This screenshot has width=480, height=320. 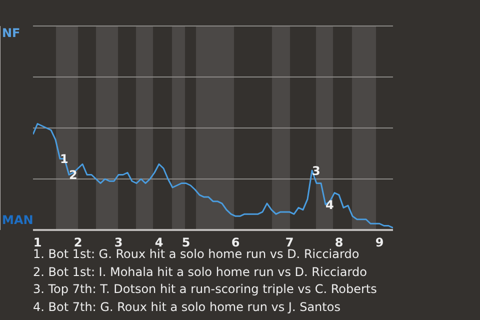 What do you see at coordinates (379, 243) in the screenshot?
I see `x-tick-label: 9` at bounding box center [379, 243].